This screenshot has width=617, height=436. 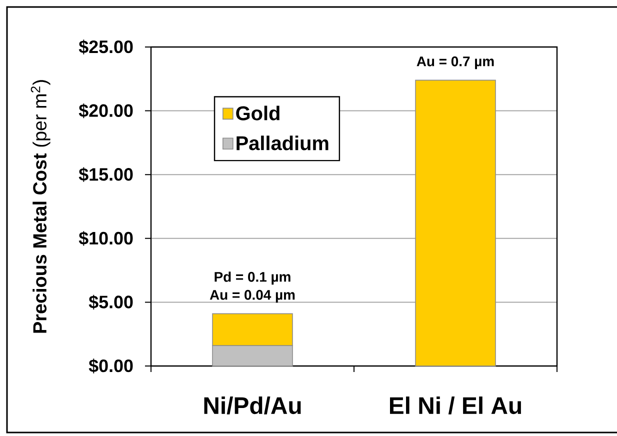 I want to click on annotation: Pd = 0.1 µm, so click(x=252, y=278).